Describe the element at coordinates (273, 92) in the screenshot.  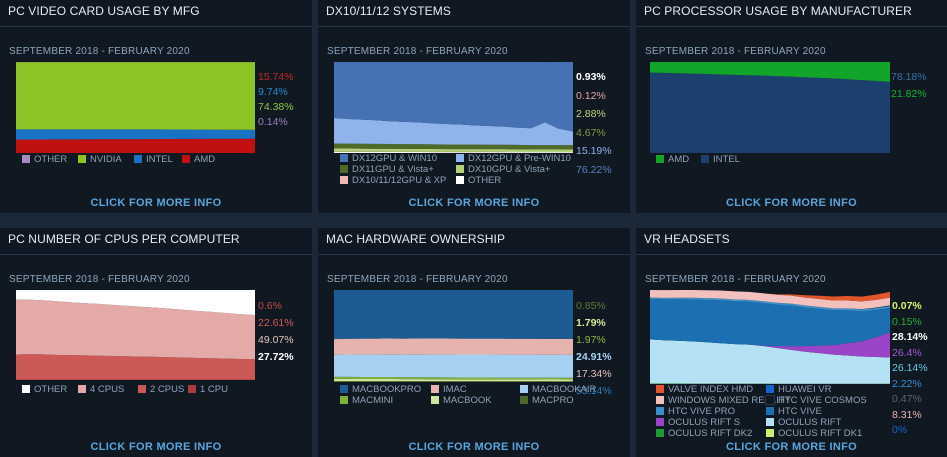
I see `value-label: 9.74%` at that location.